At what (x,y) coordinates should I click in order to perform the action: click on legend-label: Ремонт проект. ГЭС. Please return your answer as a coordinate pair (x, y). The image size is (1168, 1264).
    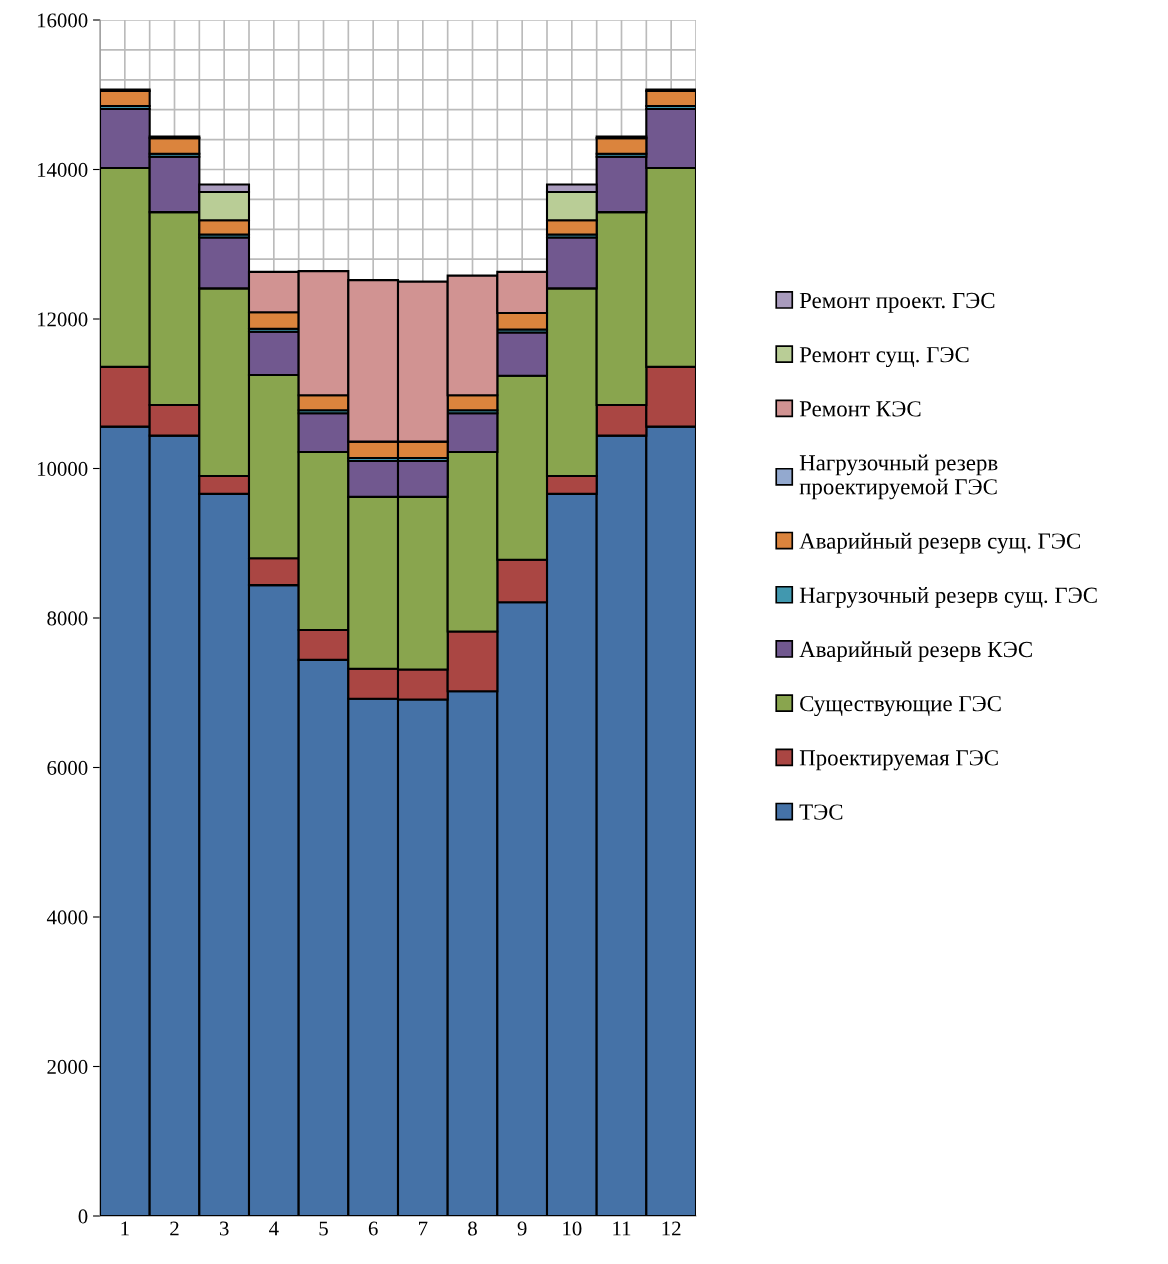
    Looking at the image, I should click on (897, 302).